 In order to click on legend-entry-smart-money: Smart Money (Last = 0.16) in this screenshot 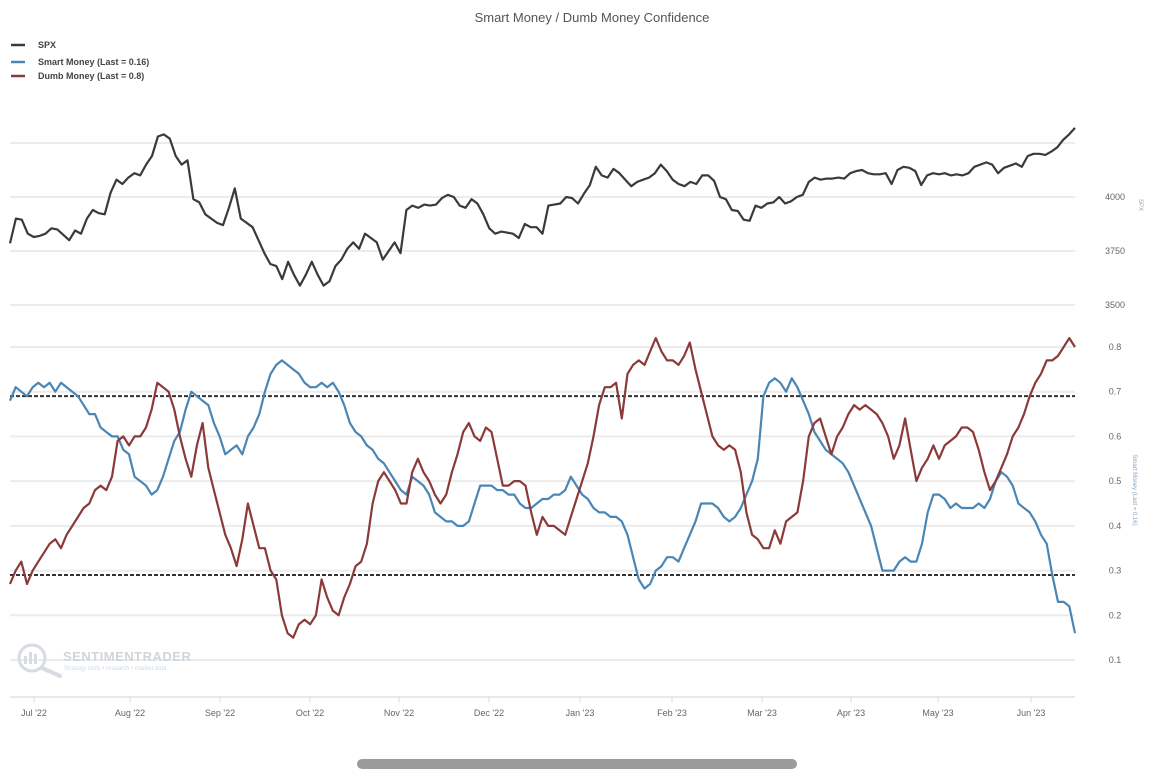, I will do `click(80, 62)`.